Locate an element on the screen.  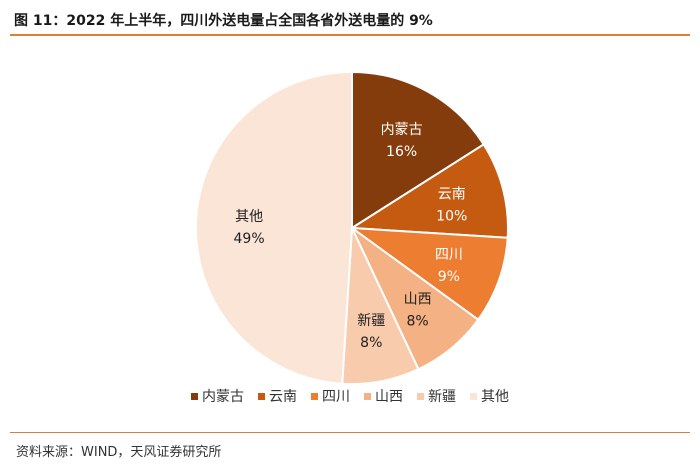
slice-value-label: 49% is located at coordinates (249, 239).